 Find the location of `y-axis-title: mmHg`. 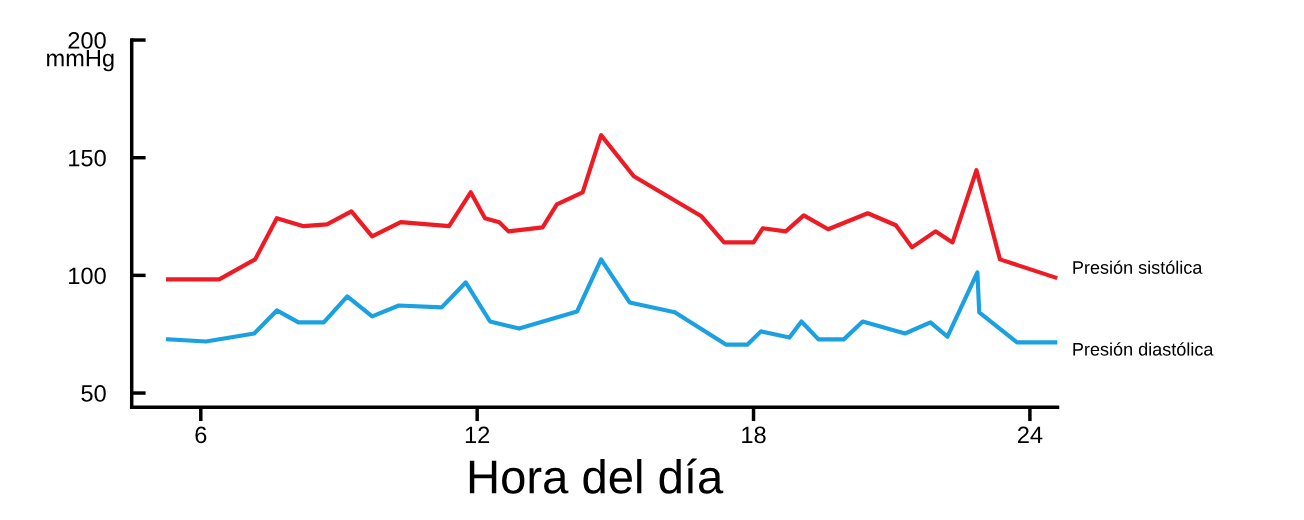

y-axis-title: mmHg is located at coordinates (80, 61).